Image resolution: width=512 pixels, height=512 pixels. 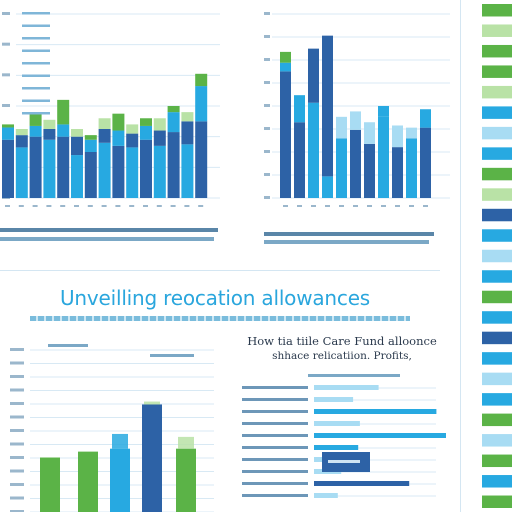 I want to click on headline: Unveilling reocation allowances, so click(x=215, y=298).